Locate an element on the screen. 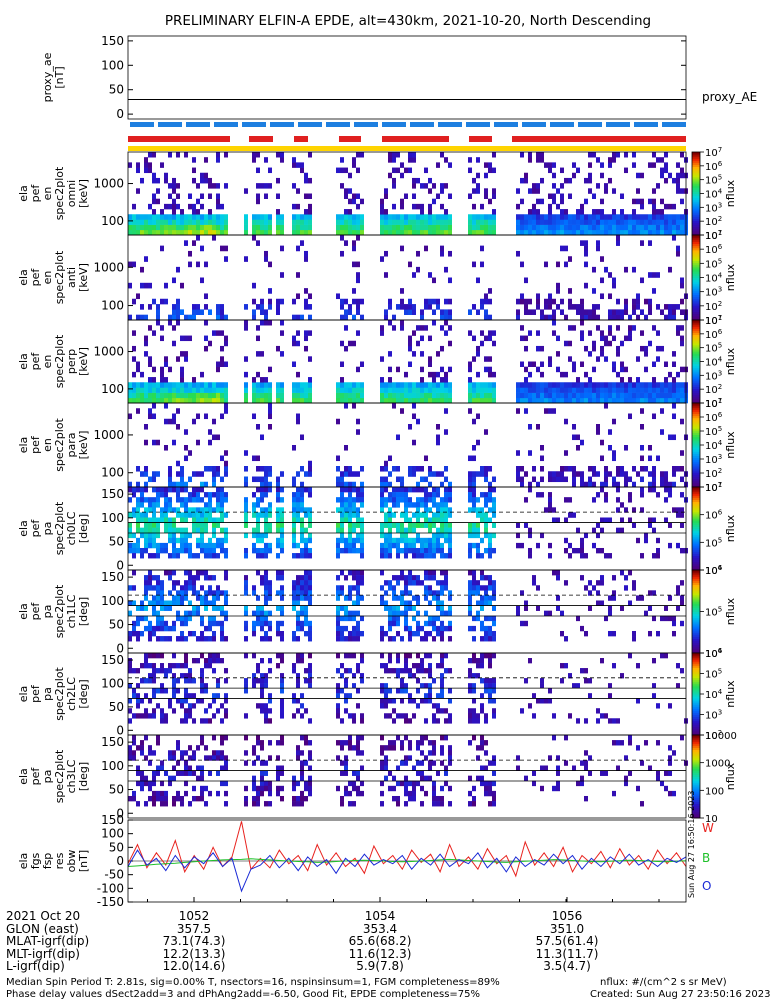 This screenshot has height=1000, width=775. exponent: 5 is located at coordinates (720, 540).